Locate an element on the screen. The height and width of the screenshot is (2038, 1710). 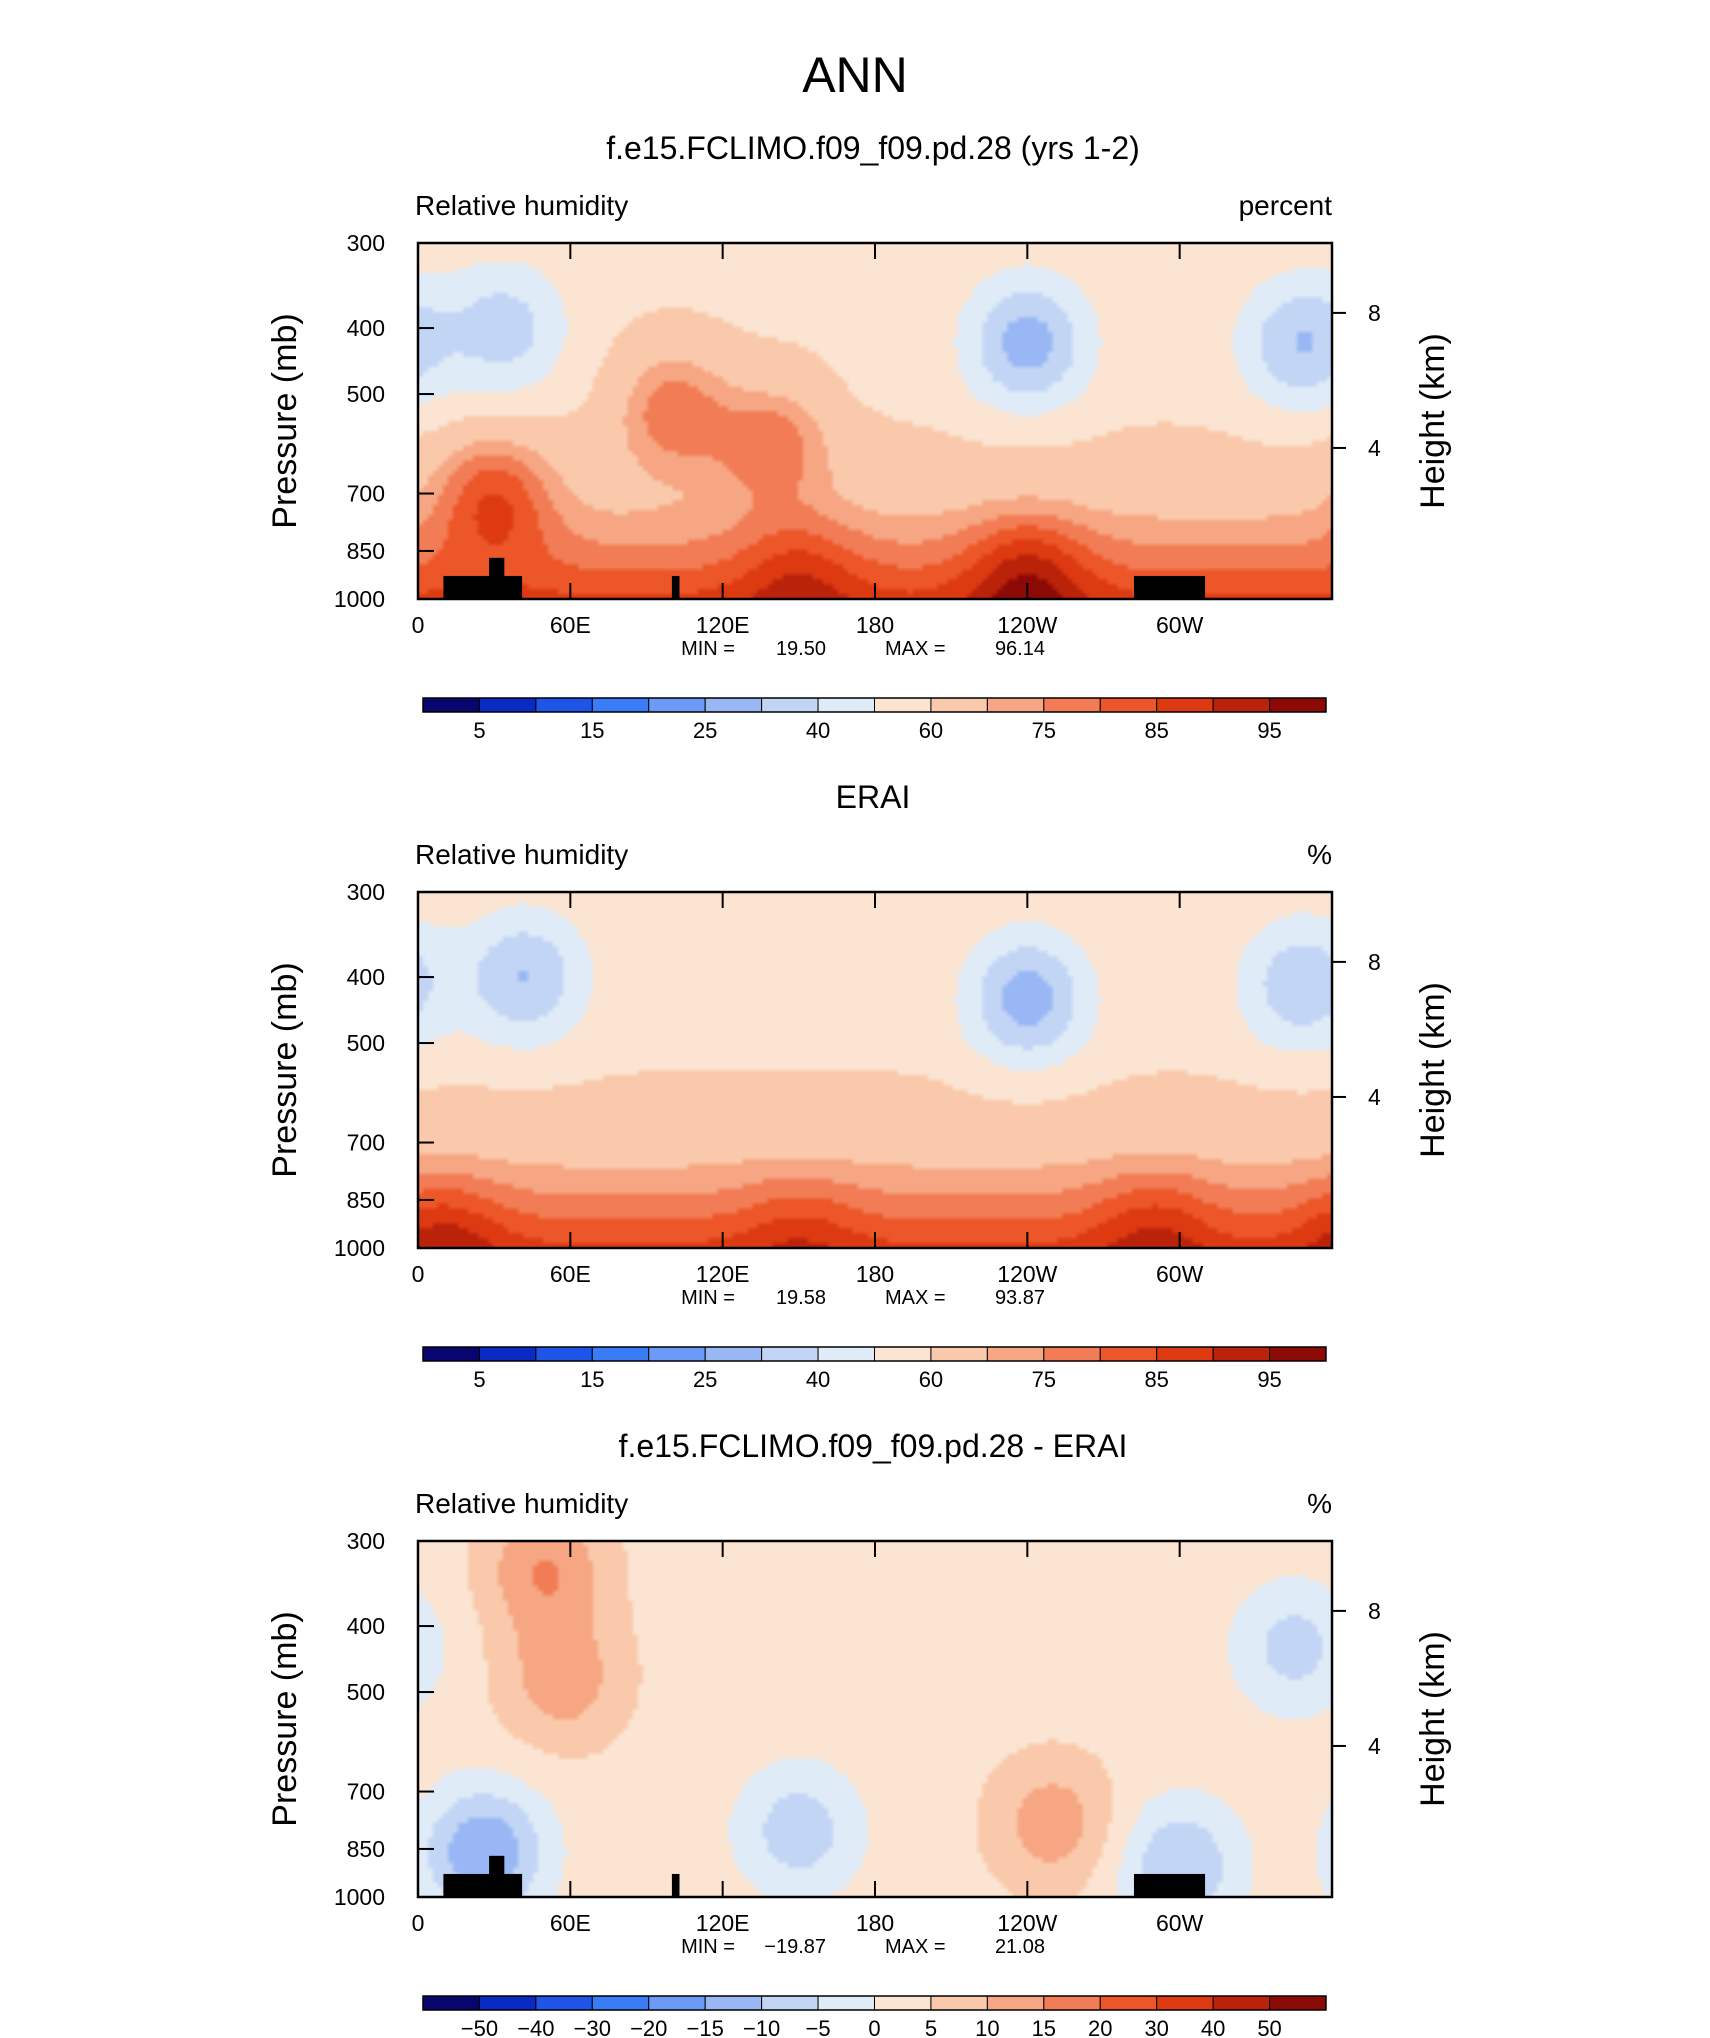
y-tick-label: 400 is located at coordinates (366, 328).